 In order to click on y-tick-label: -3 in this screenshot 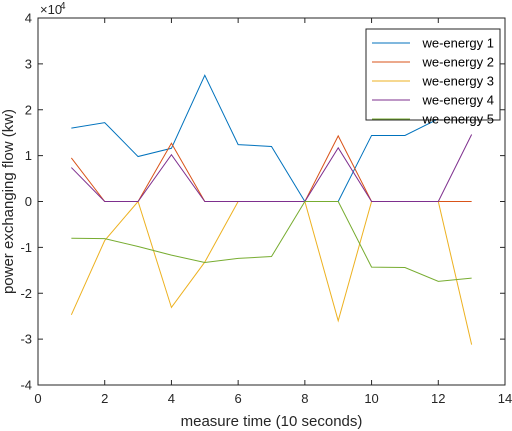, I will do `click(26, 339)`.